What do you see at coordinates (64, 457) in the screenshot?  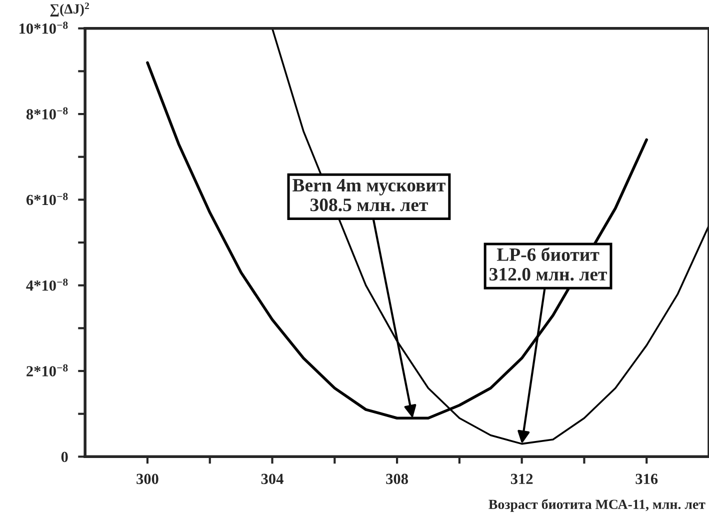 I see `y-tick-label: 0` at bounding box center [64, 457].